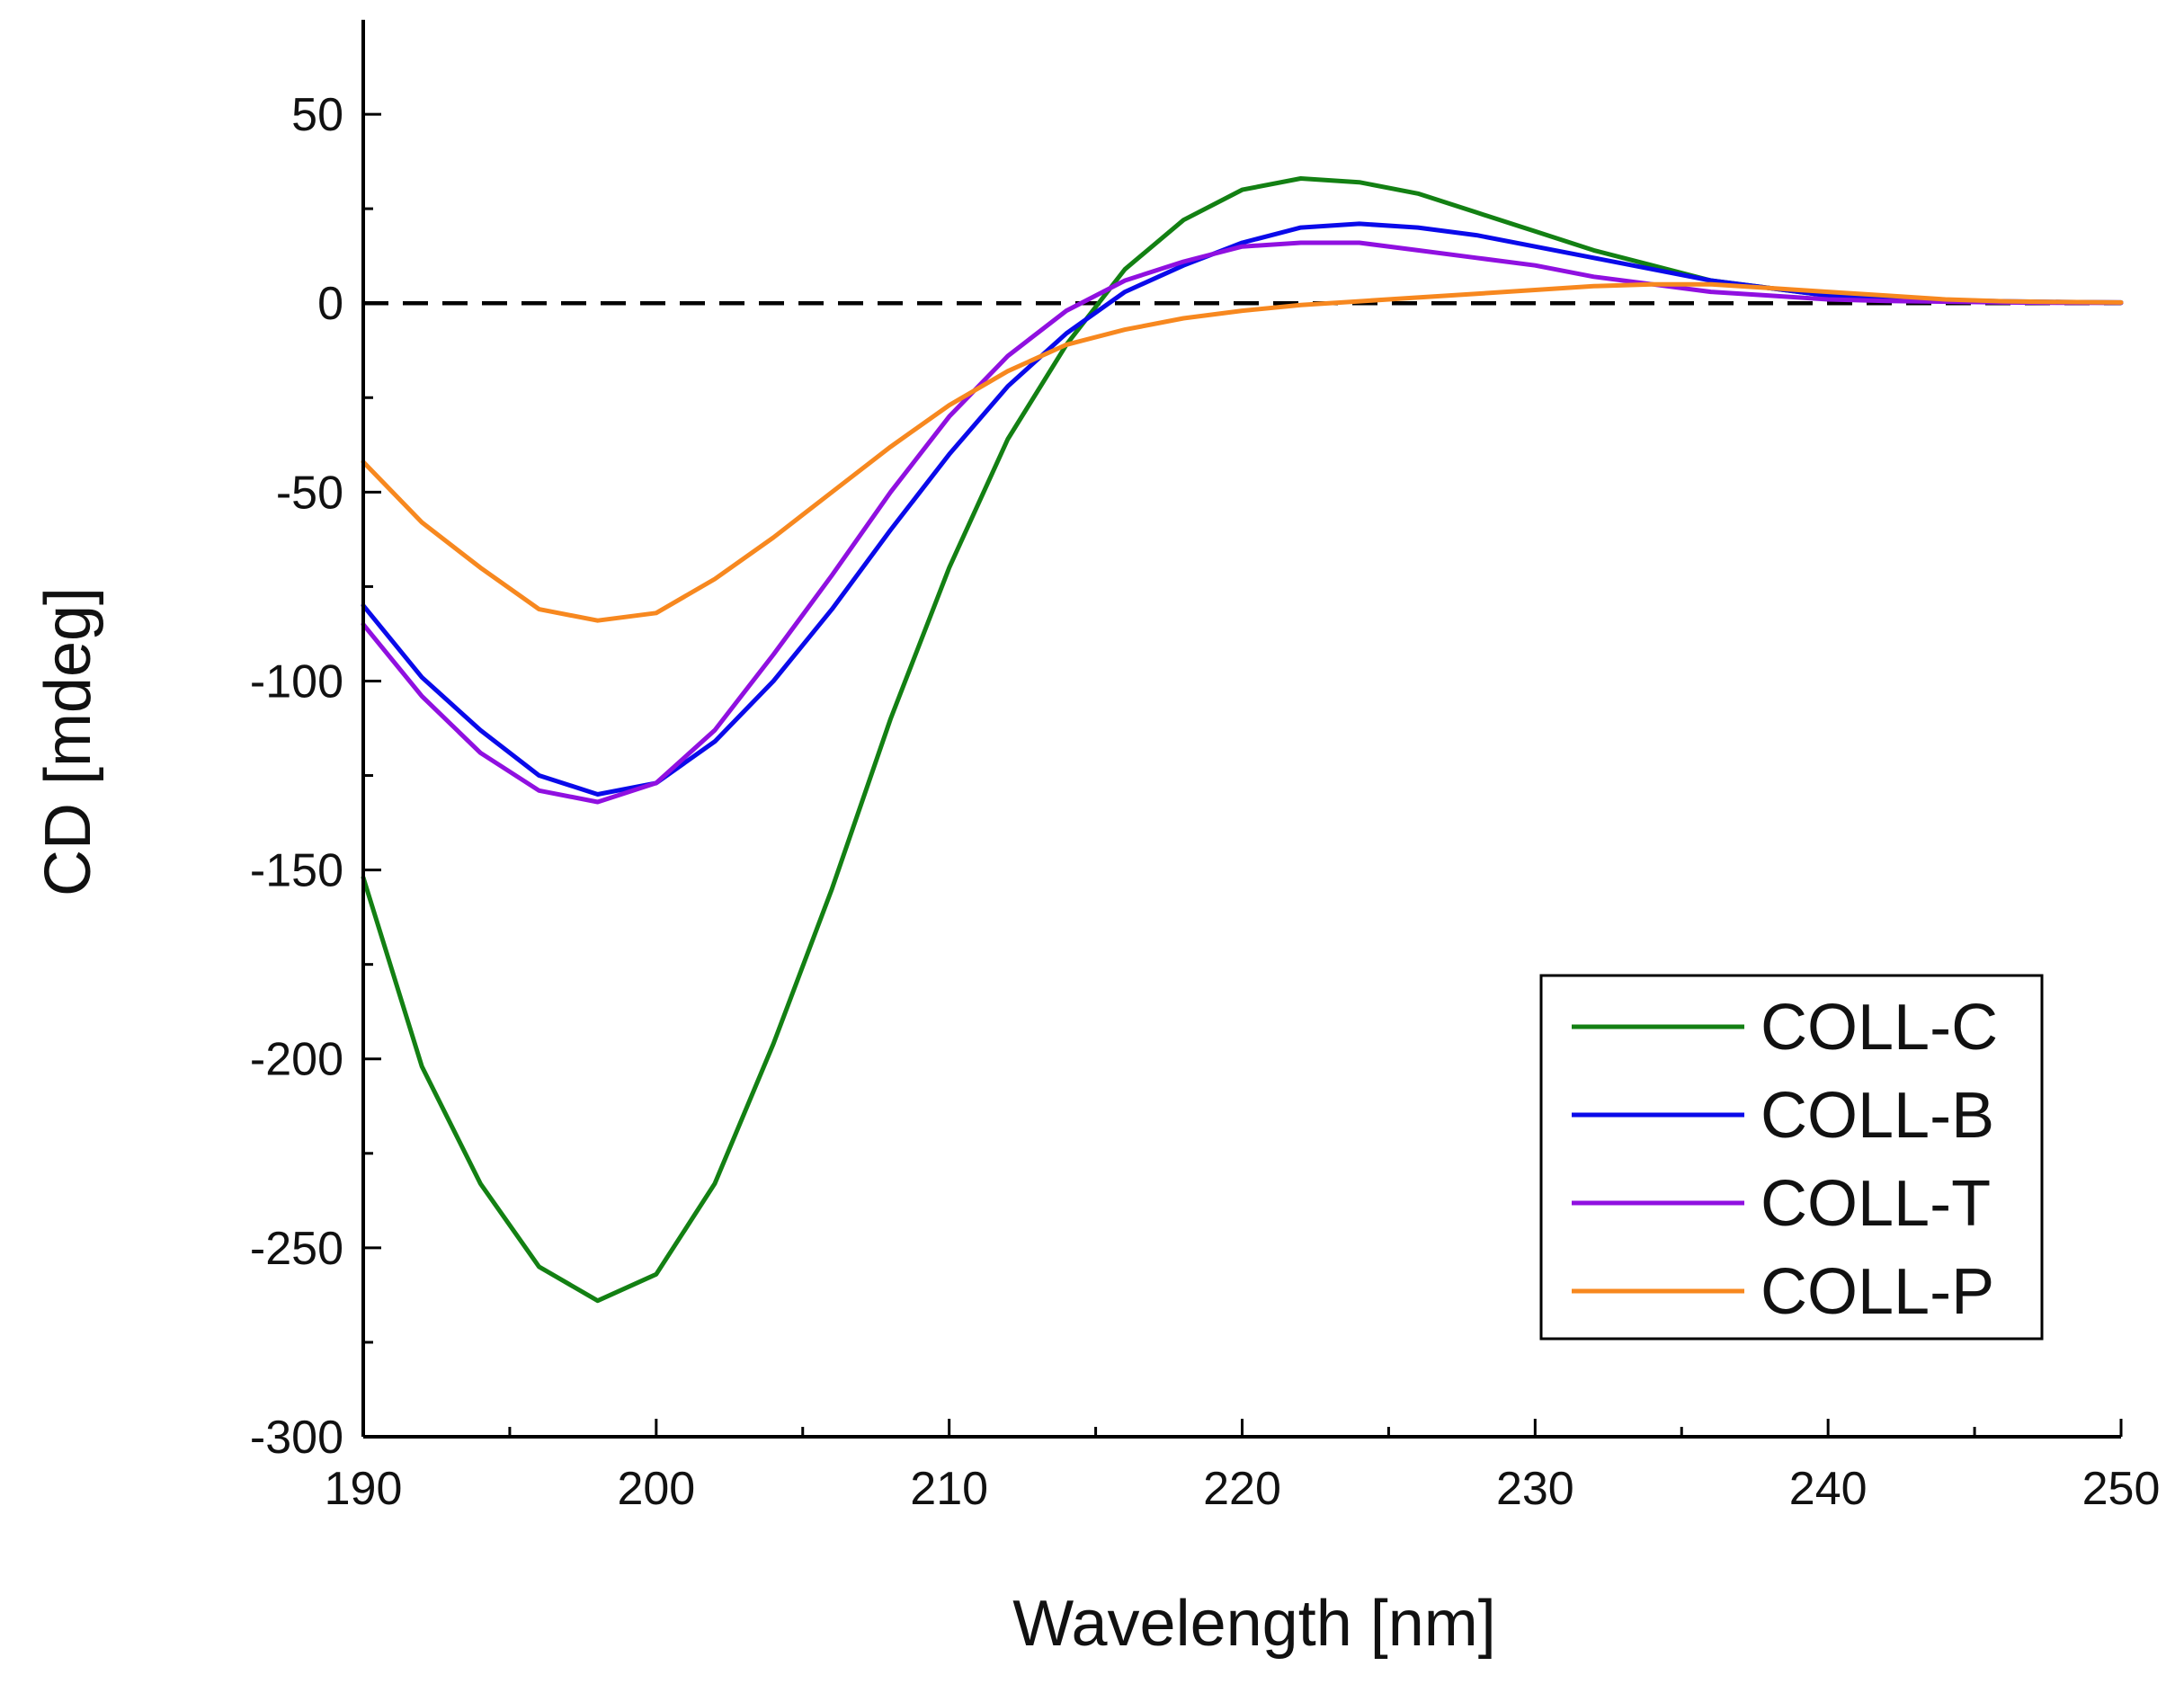 The width and height of the screenshot is (2184, 1684). Describe the element at coordinates (296, 871) in the screenshot. I see `y-tick-label: -150` at that location.